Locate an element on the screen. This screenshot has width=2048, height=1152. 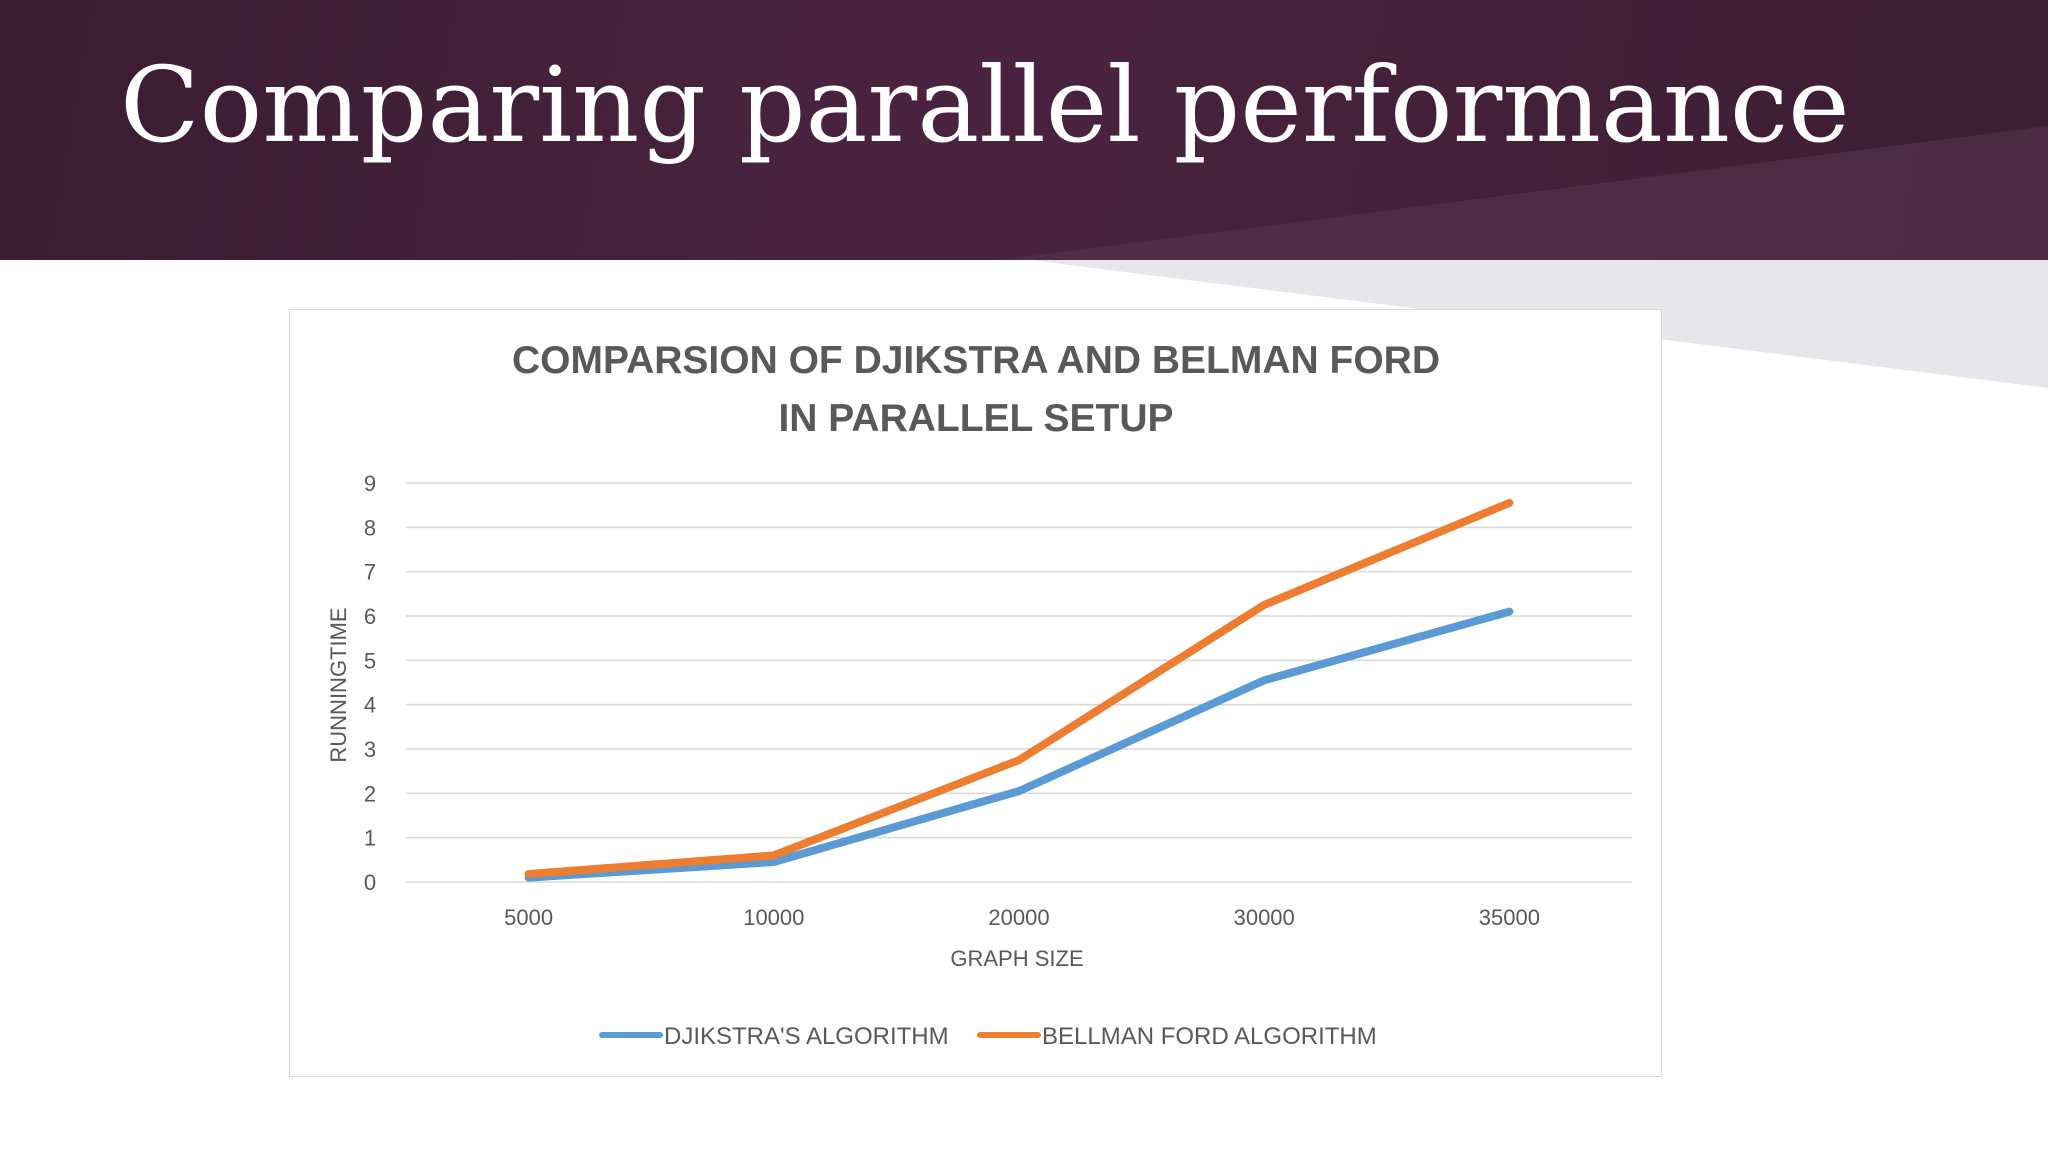
chart-title-line: COMPARSION OF DJIKSTRA AND BELMAN FORD is located at coordinates (976, 360).